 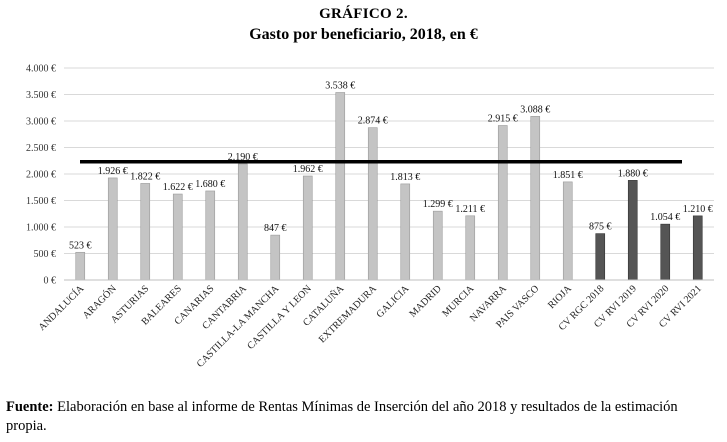 I want to click on y-tick-label: 1.500 €, so click(x=41, y=201).